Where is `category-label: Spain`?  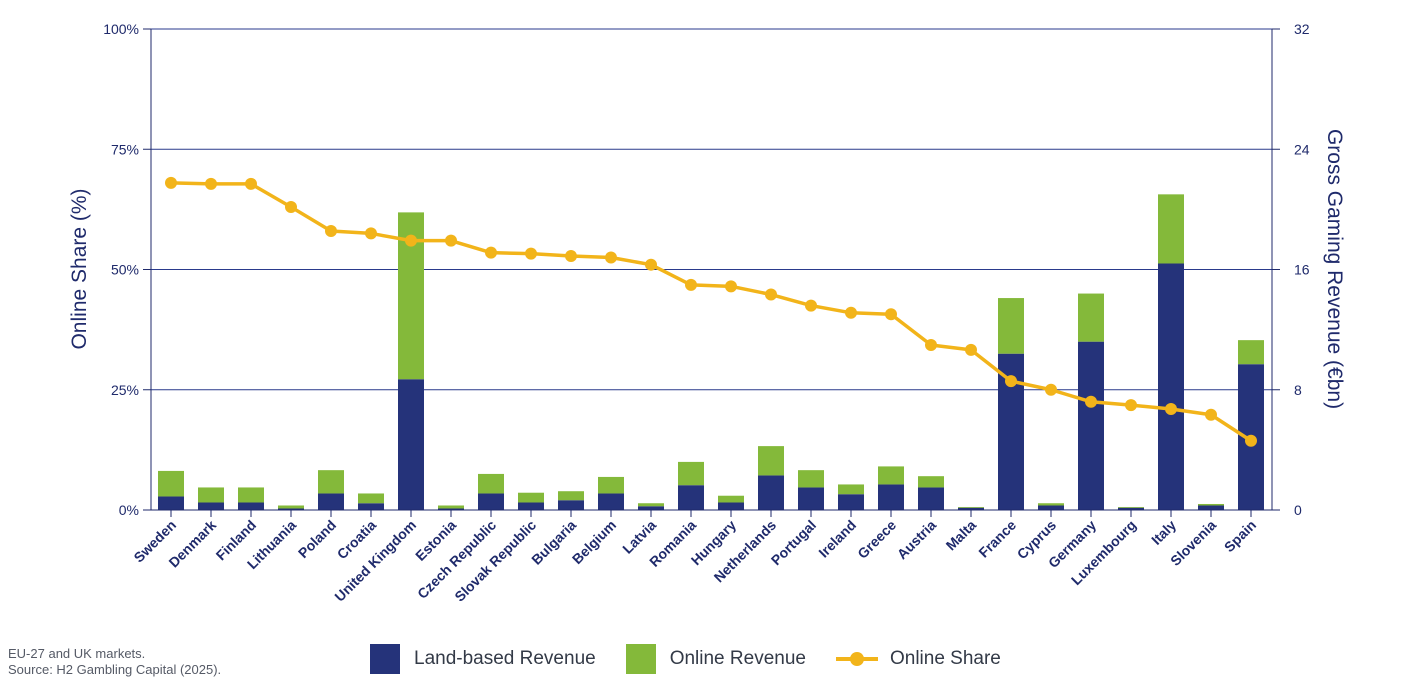 category-label: Spain is located at coordinates (1240, 536).